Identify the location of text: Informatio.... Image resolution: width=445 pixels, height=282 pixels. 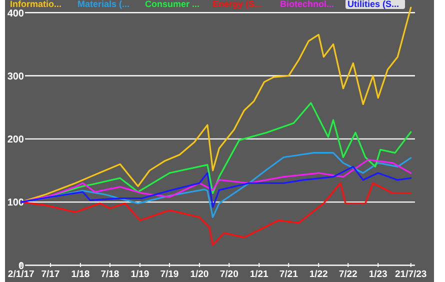
(36, 4).